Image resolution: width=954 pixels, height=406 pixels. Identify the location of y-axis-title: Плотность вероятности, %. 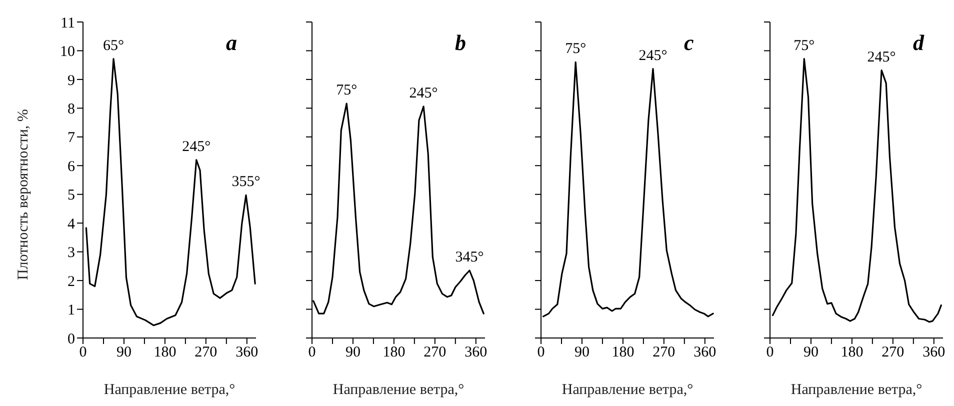
(23, 194).